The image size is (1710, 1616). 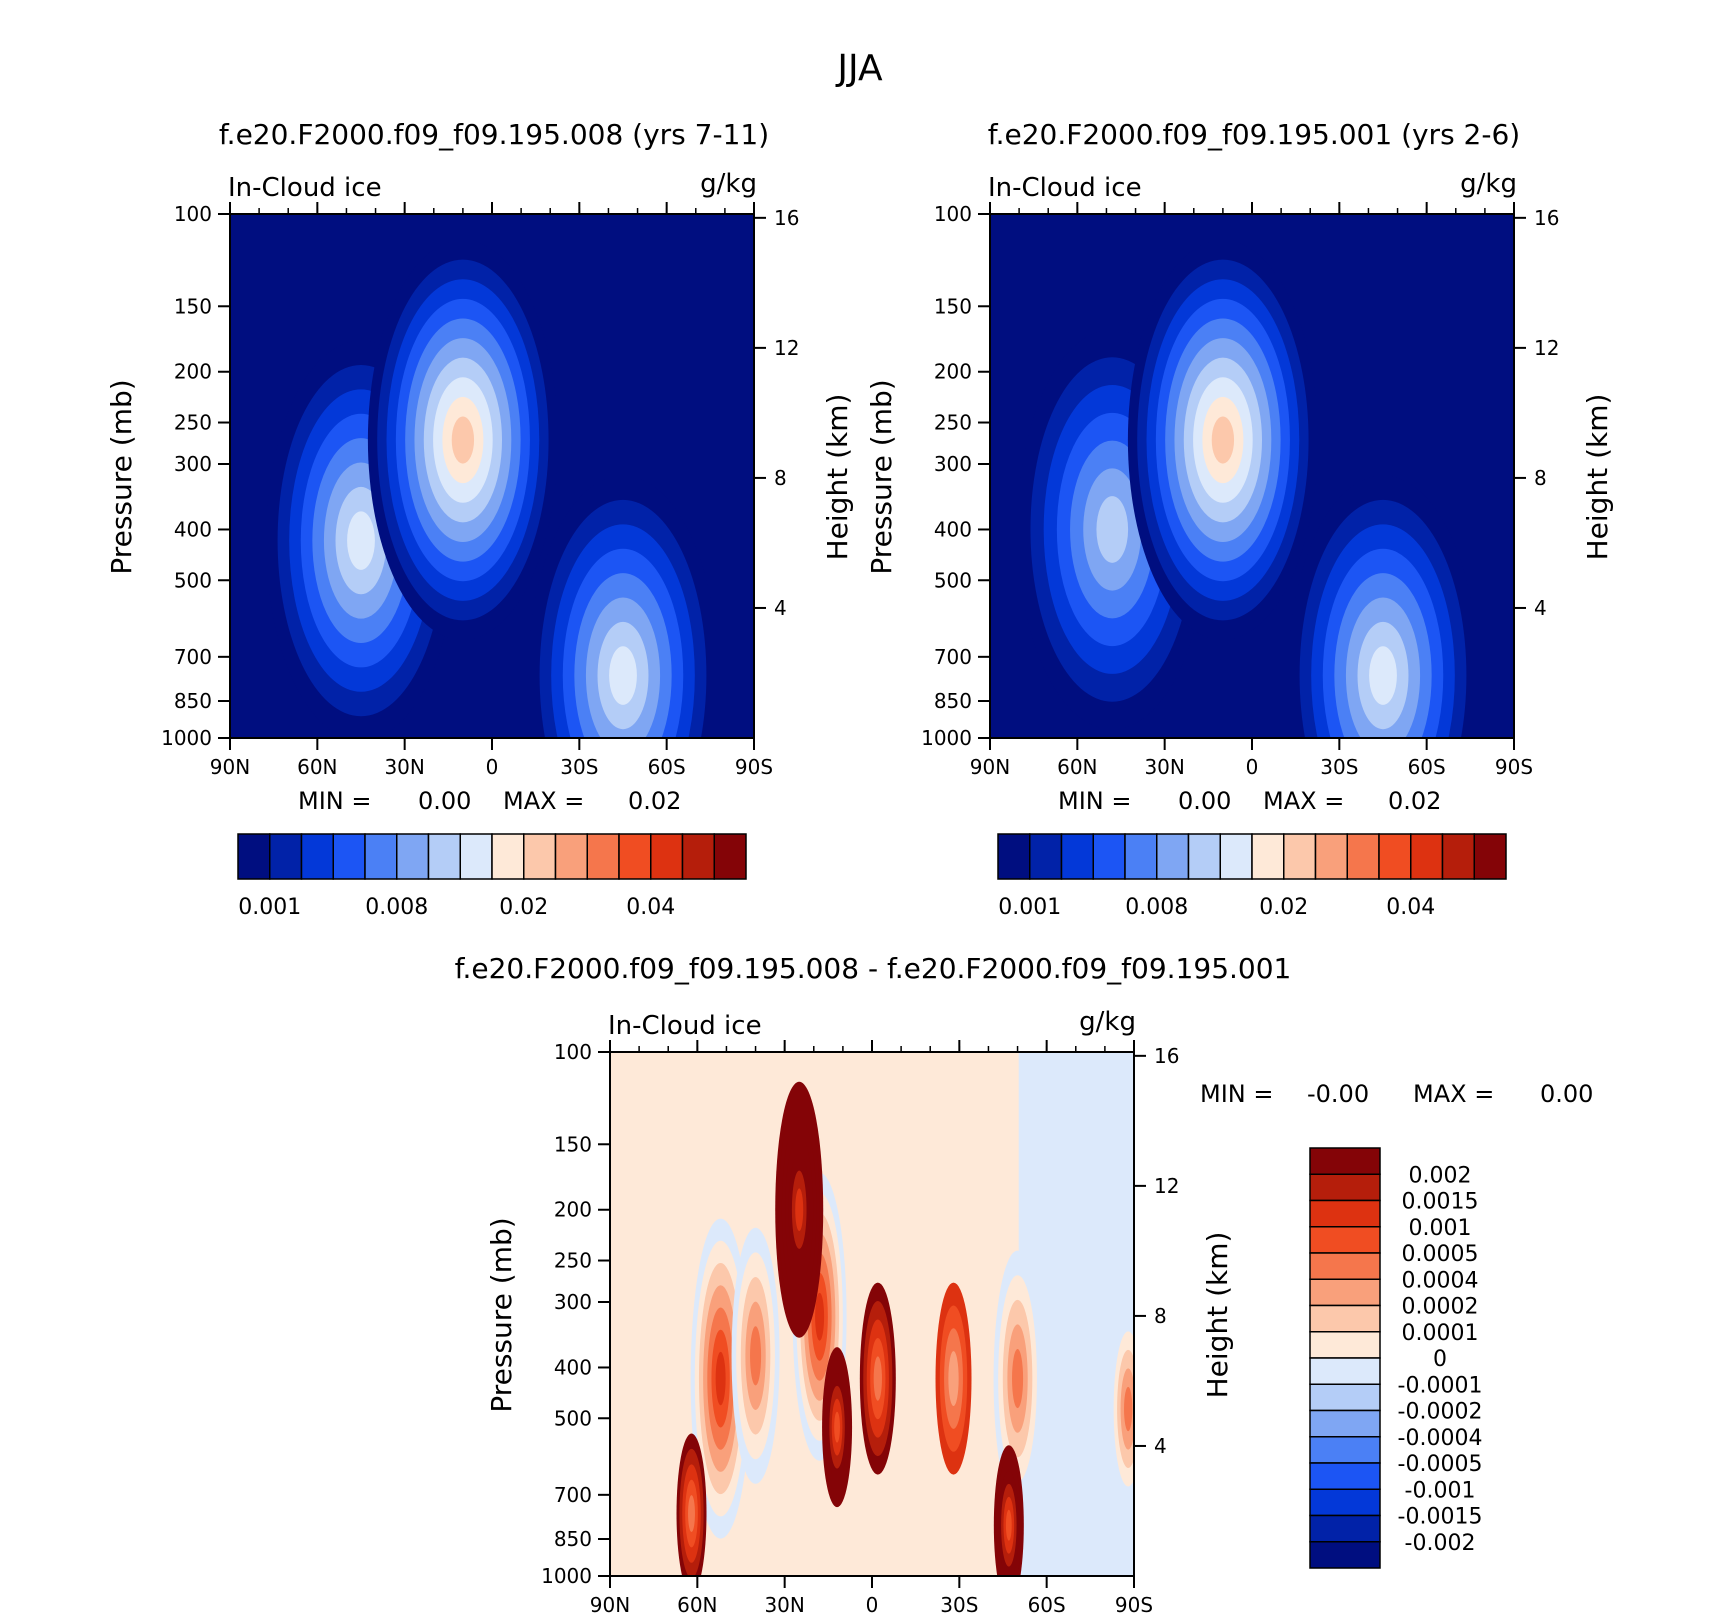 What do you see at coordinates (953, 657) in the screenshot?
I see `y-tick-label: 700` at bounding box center [953, 657].